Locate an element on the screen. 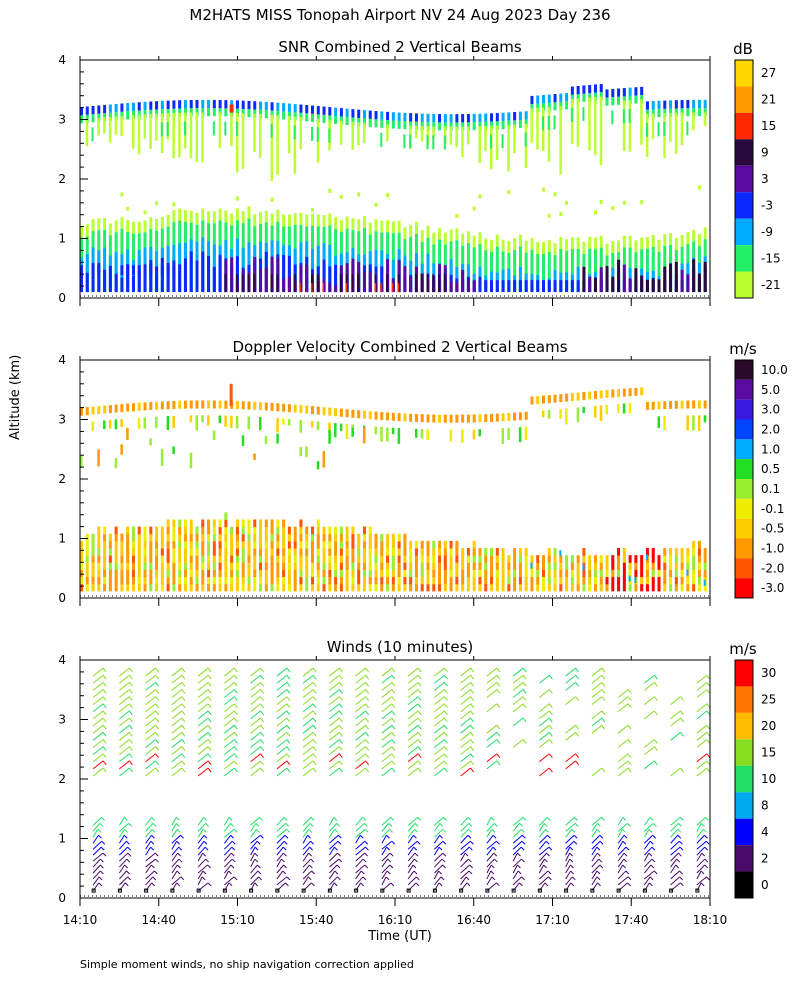 This screenshot has width=800, height=1000. colorbar-1-label: 3.0 is located at coordinates (770, 410).